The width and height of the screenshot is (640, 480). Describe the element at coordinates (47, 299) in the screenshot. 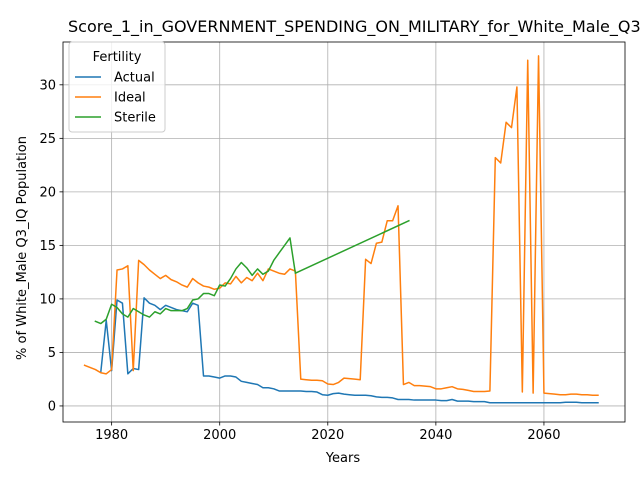

I see `y-tick-label: 10` at that location.